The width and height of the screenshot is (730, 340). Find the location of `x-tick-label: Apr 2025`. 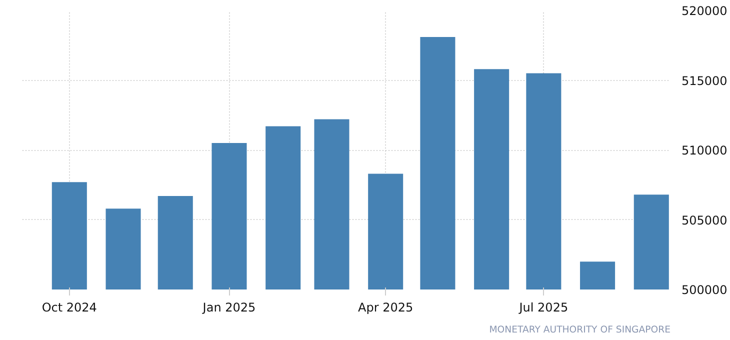

x-tick-label: Apr 2025 is located at coordinates (386, 307).